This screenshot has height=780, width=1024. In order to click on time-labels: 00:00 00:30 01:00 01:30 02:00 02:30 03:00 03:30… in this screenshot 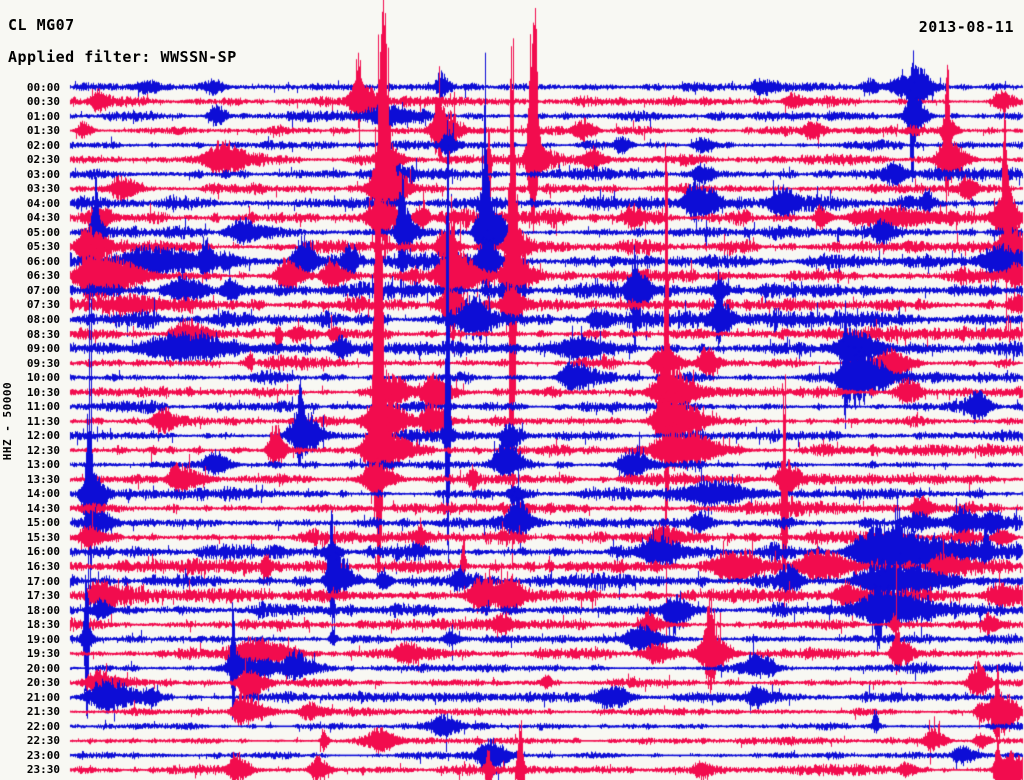, I will do `click(32, 390)`.